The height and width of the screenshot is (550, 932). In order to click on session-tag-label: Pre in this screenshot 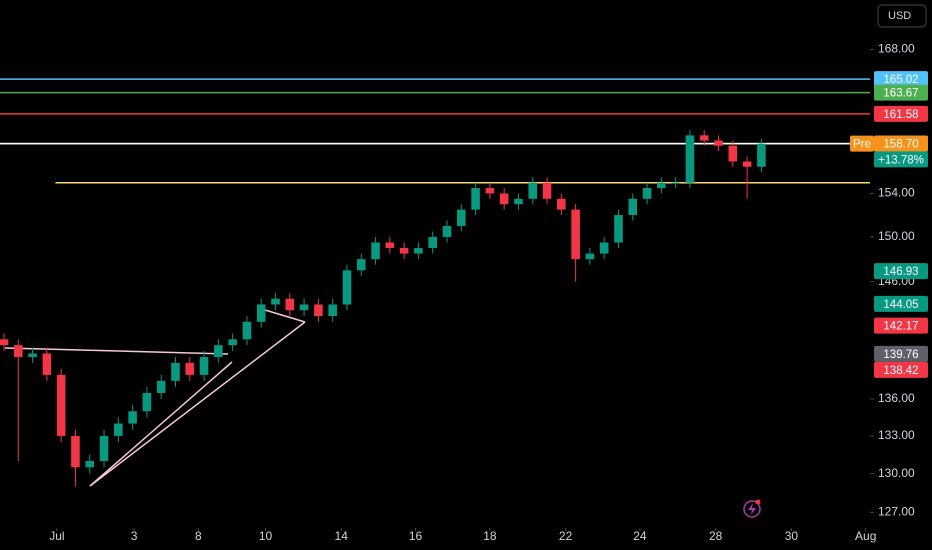, I will do `click(862, 145)`.